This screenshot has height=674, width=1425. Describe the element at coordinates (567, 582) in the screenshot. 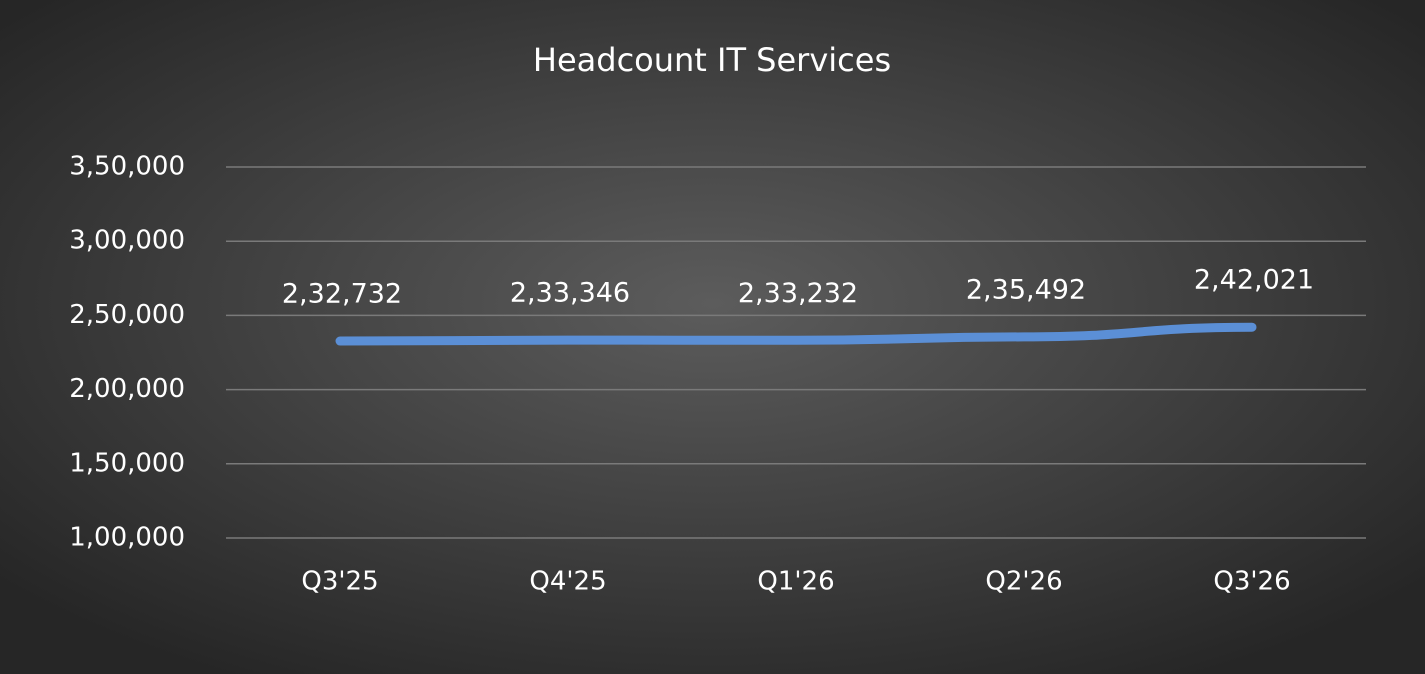

I see `x-tick-label: Q4'25` at that location.